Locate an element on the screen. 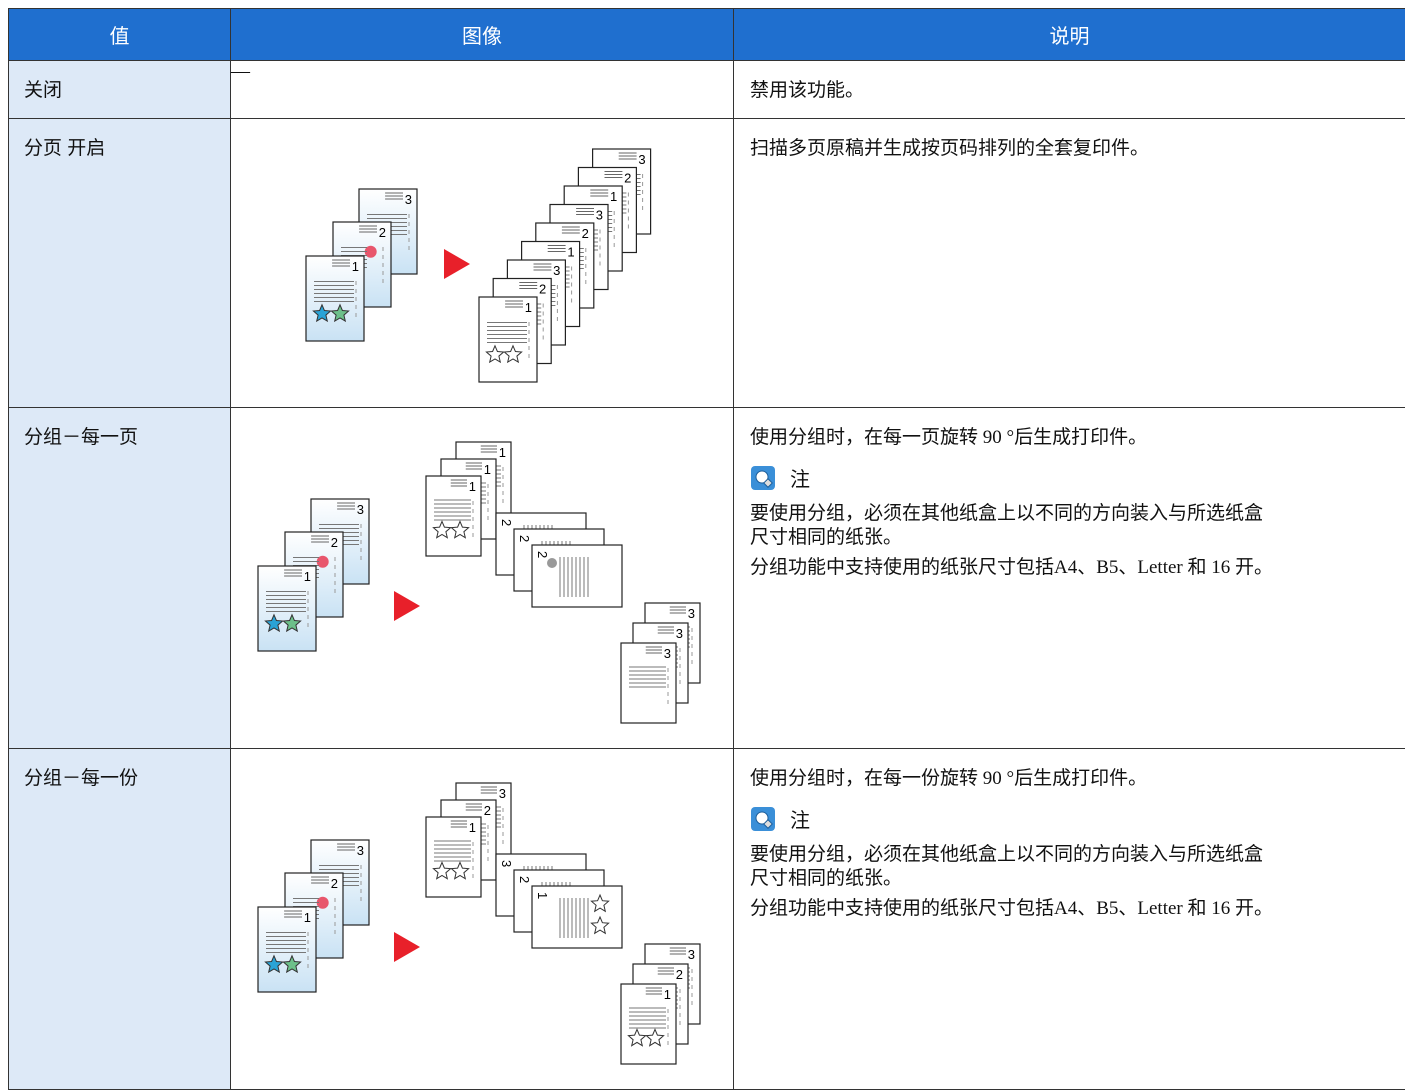 This screenshot has width=1405, height=1090. row: 关闭 — 禁用该功能。 is located at coordinates (707, 90).